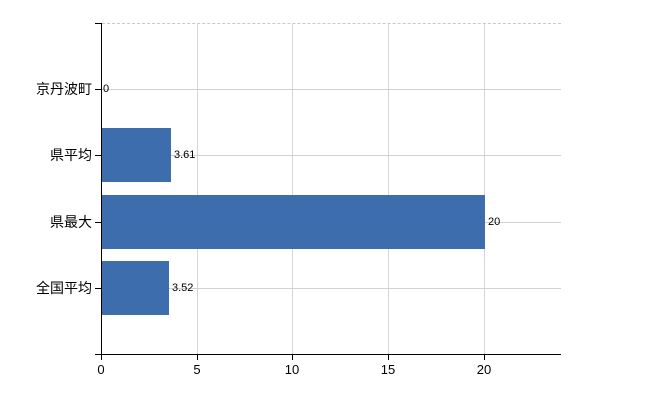 The image size is (650, 400). What do you see at coordinates (331, 23) in the screenshot?
I see `plot-top-border` at bounding box center [331, 23].